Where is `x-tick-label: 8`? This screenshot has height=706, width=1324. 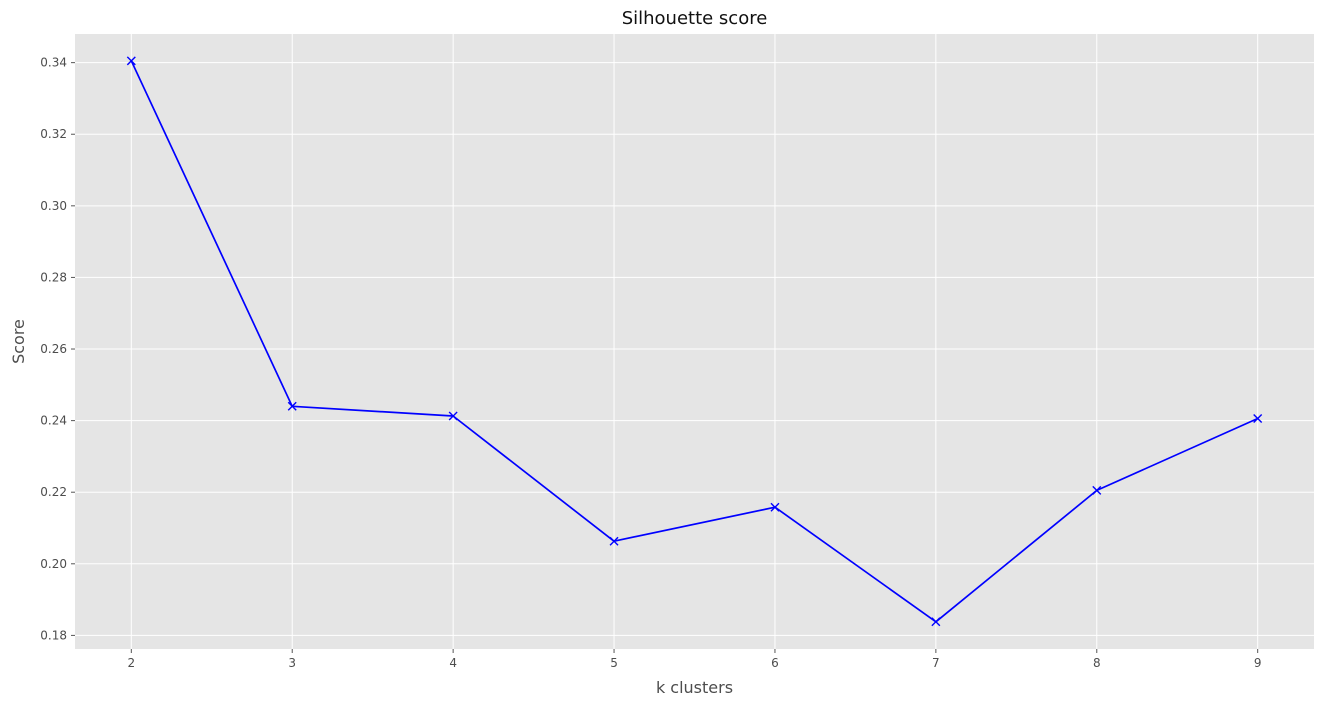 x-tick-label: 8 is located at coordinates (1097, 663).